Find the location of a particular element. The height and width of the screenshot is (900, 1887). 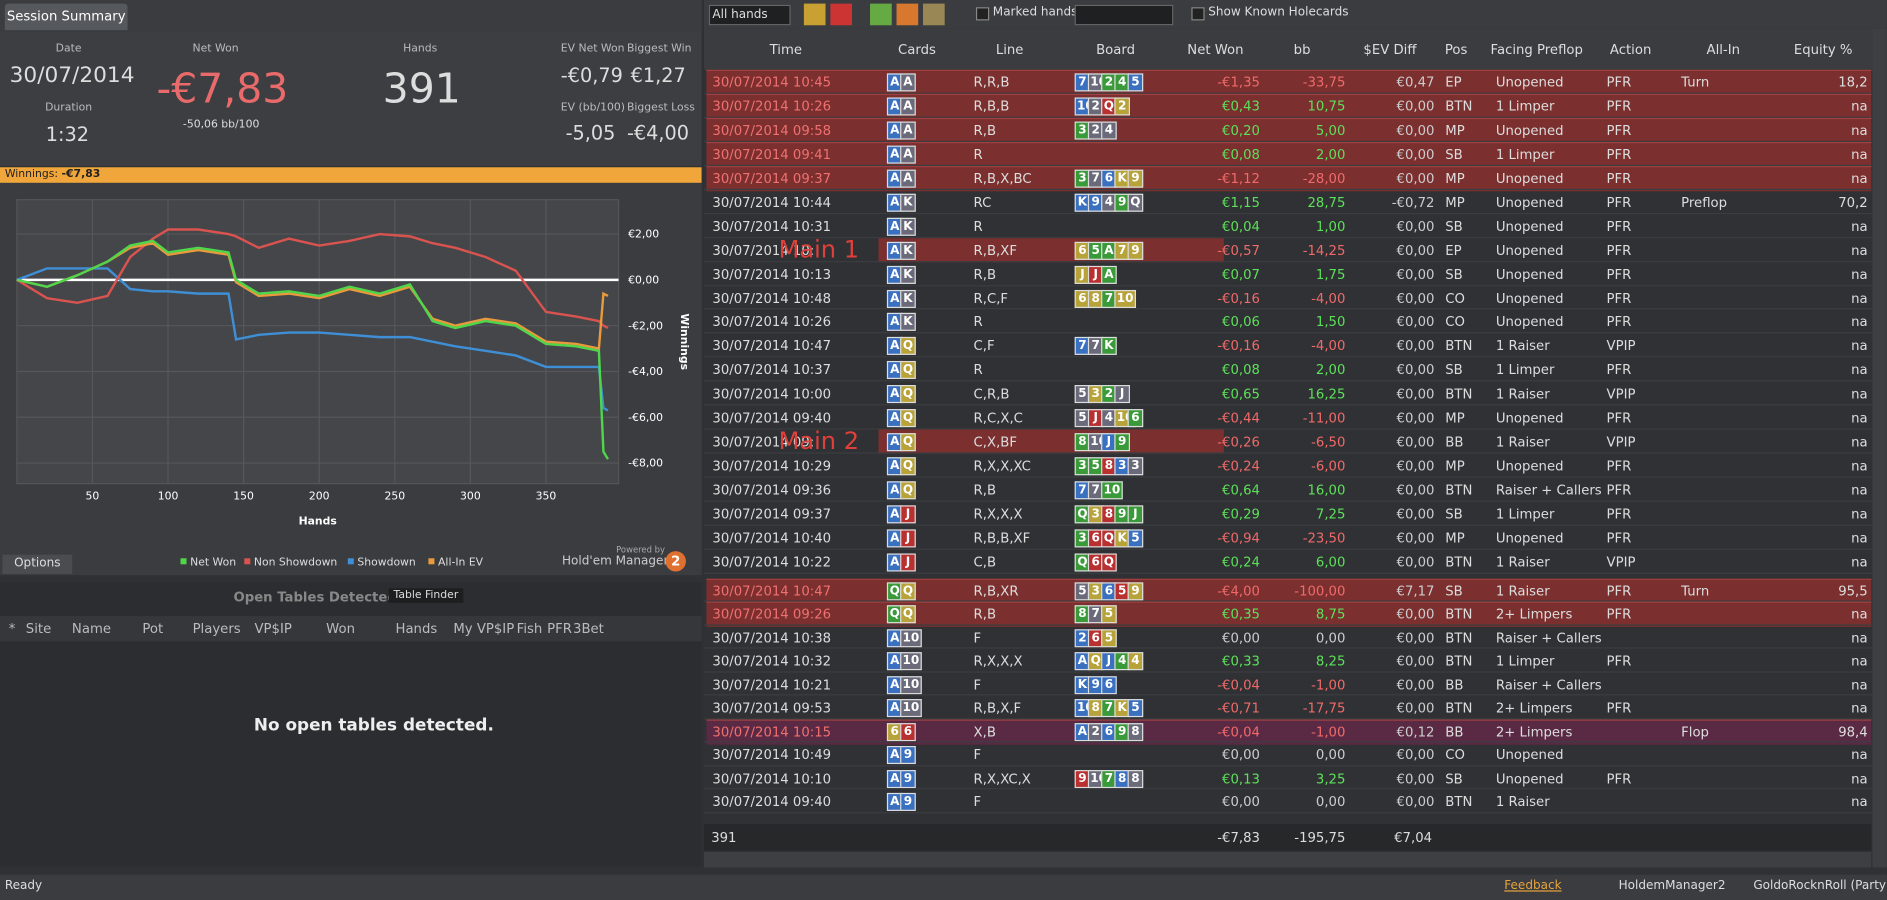

ev_diff: €0,47 is located at coordinates (1415, 82).